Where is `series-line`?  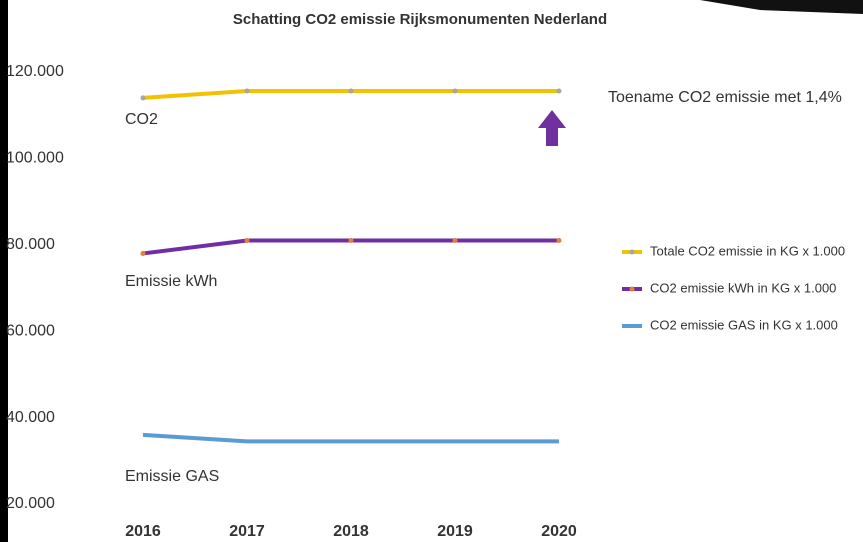
series-line is located at coordinates (350, 438).